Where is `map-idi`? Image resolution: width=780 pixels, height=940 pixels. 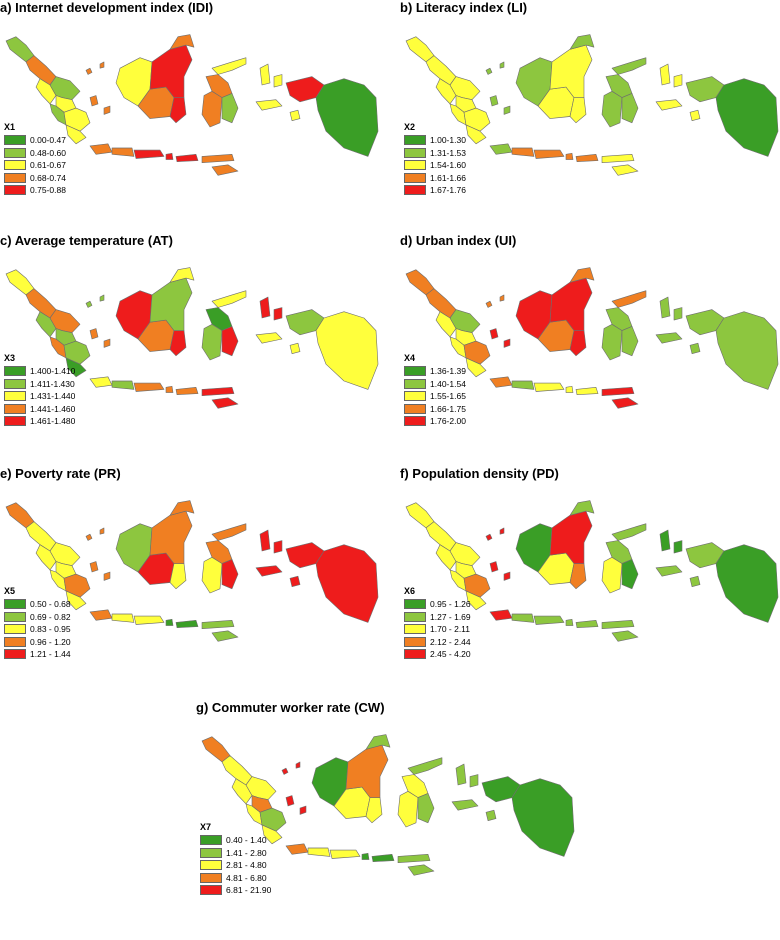
map-idi is located at coordinates (192, 105).